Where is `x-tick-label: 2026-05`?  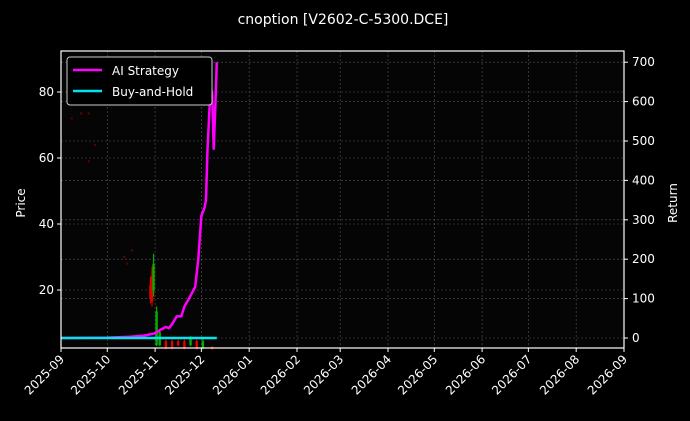
x-tick-label: 2026-05 is located at coordinates (417, 374).